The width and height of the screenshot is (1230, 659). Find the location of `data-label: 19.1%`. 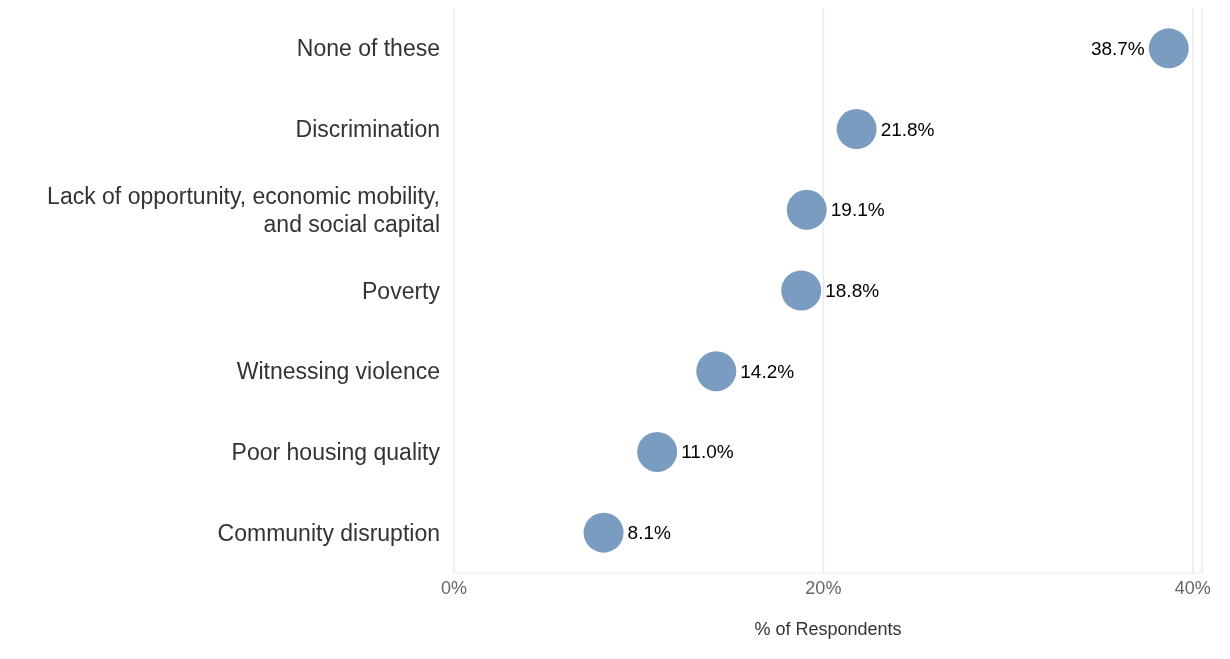

data-label: 19.1% is located at coordinates (857, 210).